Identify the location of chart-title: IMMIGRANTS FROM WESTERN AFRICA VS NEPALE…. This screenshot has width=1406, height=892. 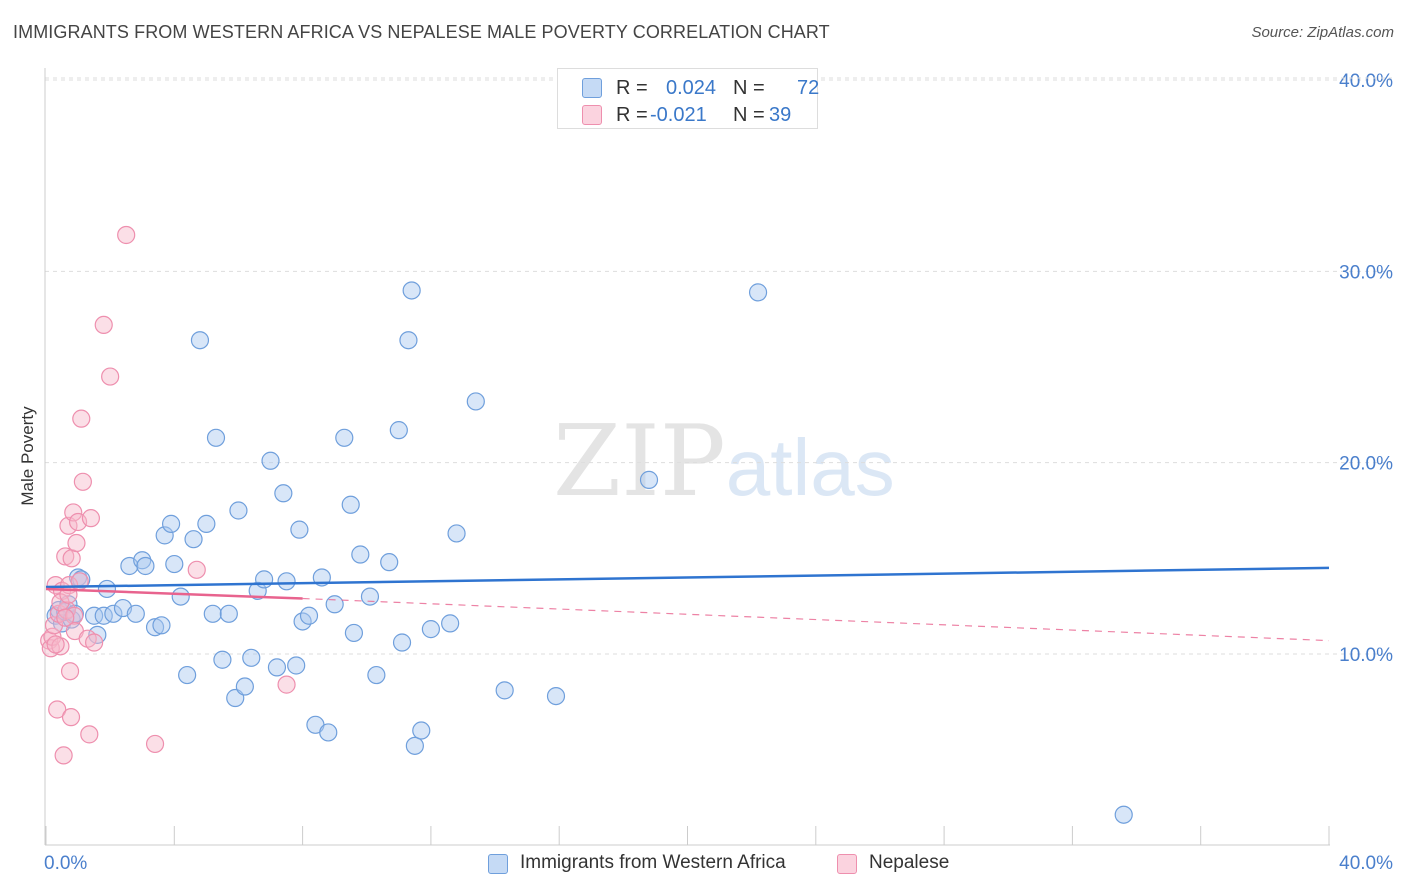
(421, 32).